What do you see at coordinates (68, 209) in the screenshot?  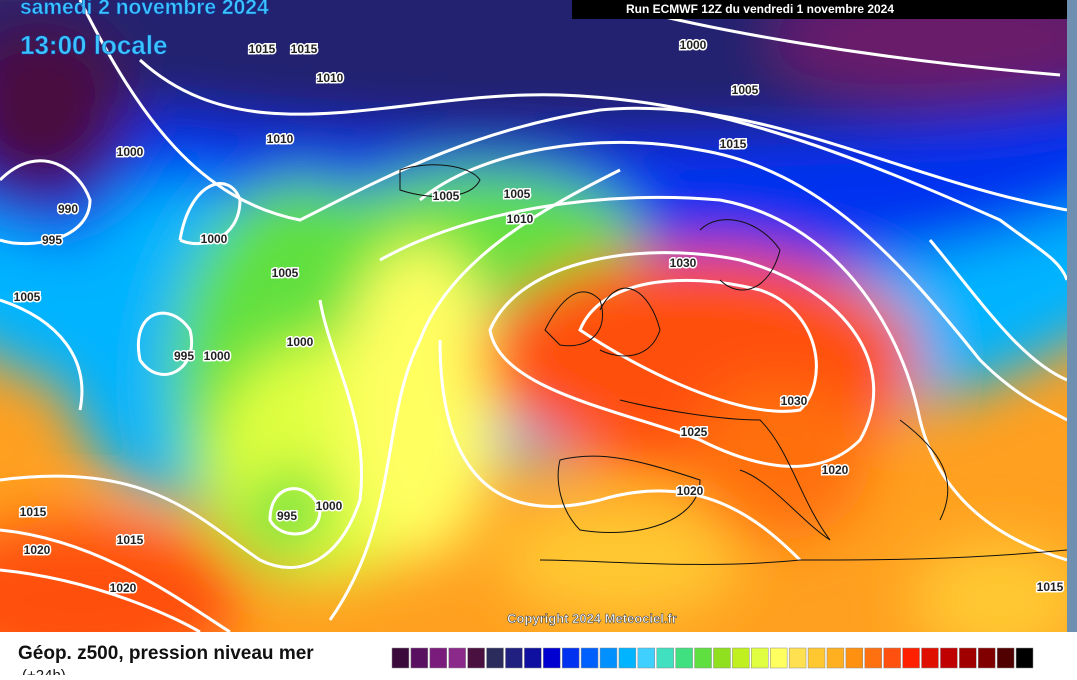 I see `isobar-label: 990` at bounding box center [68, 209].